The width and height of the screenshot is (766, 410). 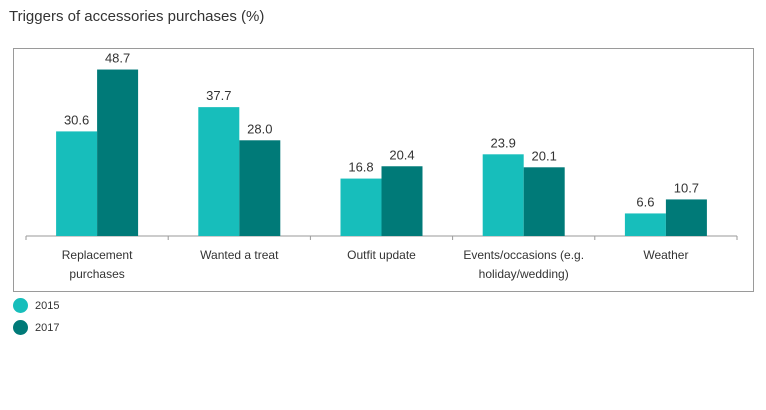 I want to click on x-tick-label: Wanted a treat, so click(x=239, y=255).